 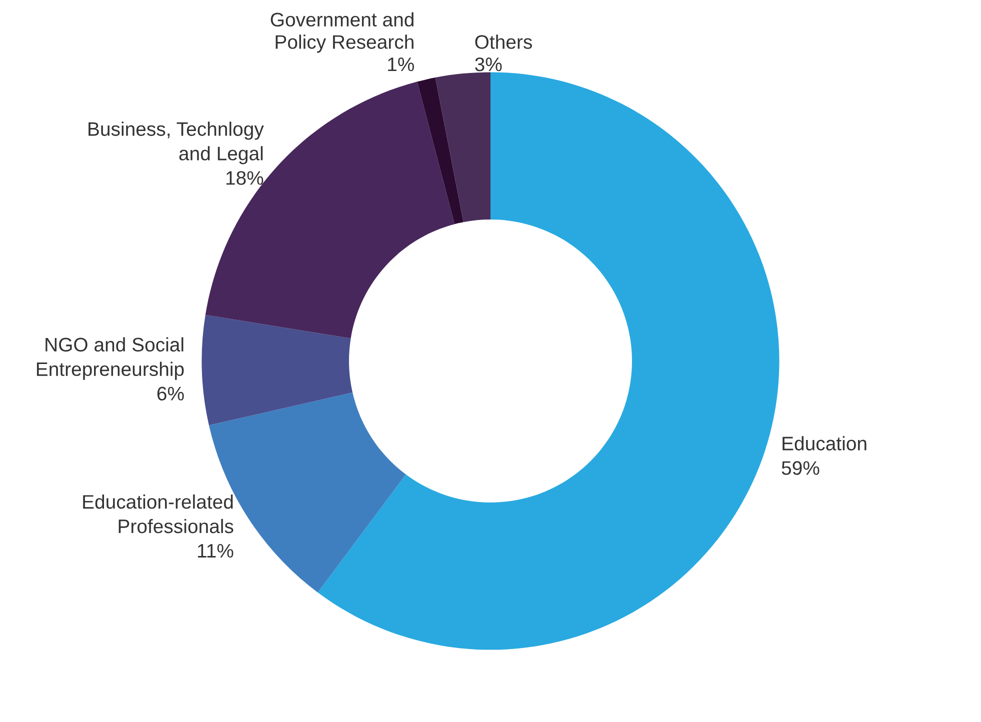 What do you see at coordinates (158, 514) in the screenshot?
I see `slice-label: Education-related Professionals` at bounding box center [158, 514].